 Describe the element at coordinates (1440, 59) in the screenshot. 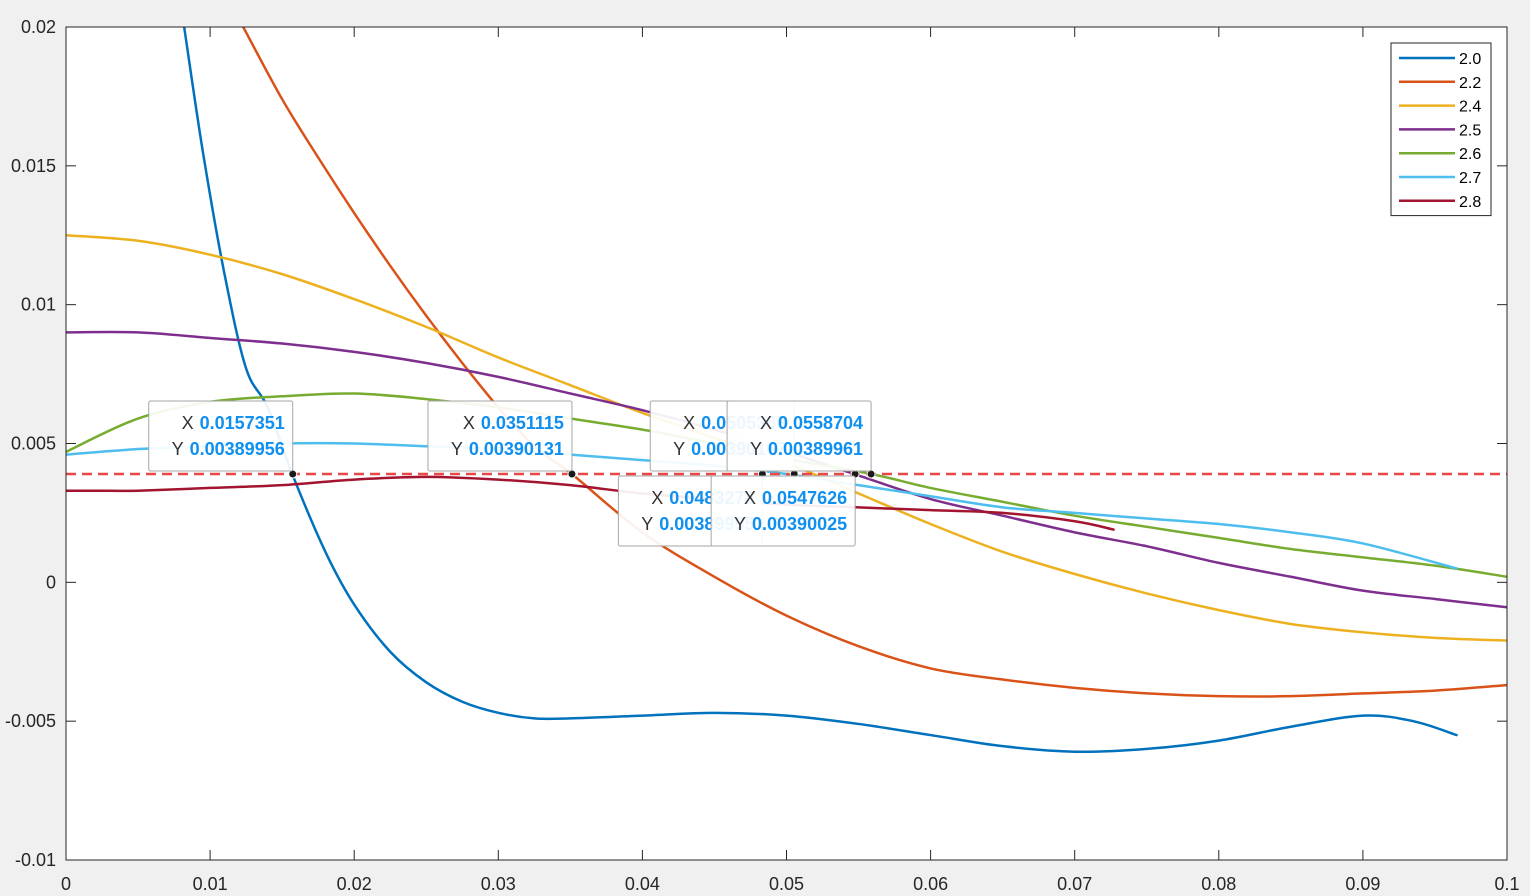

I see `legend-item-2-0: 2.0` at that location.